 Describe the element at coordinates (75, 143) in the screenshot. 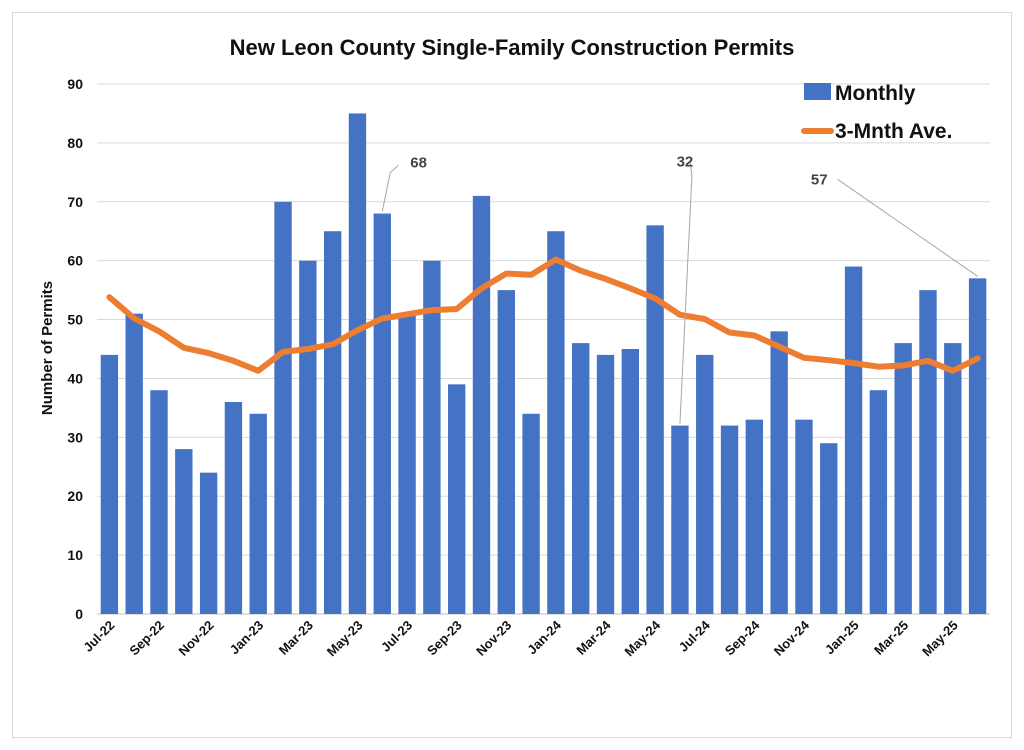

I see `y-tick-label: 80` at that location.